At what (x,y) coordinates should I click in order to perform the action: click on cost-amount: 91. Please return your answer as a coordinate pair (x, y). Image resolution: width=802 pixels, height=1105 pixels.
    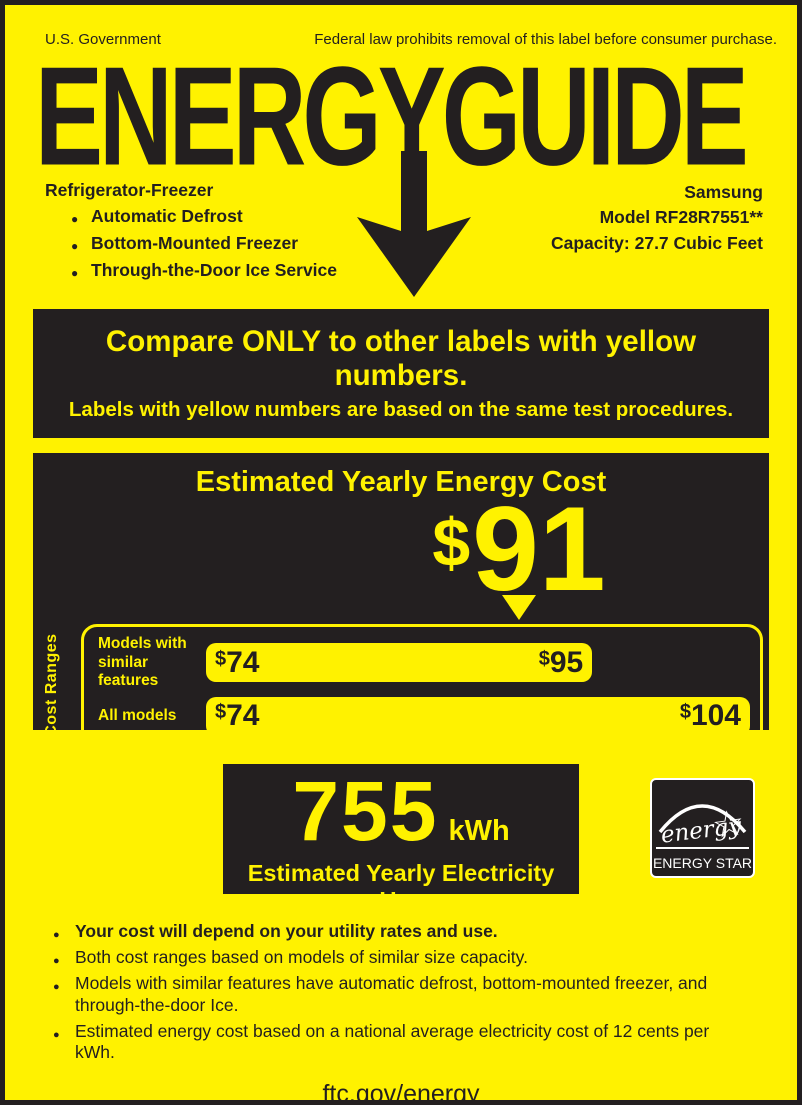
    Looking at the image, I should click on (539, 549).